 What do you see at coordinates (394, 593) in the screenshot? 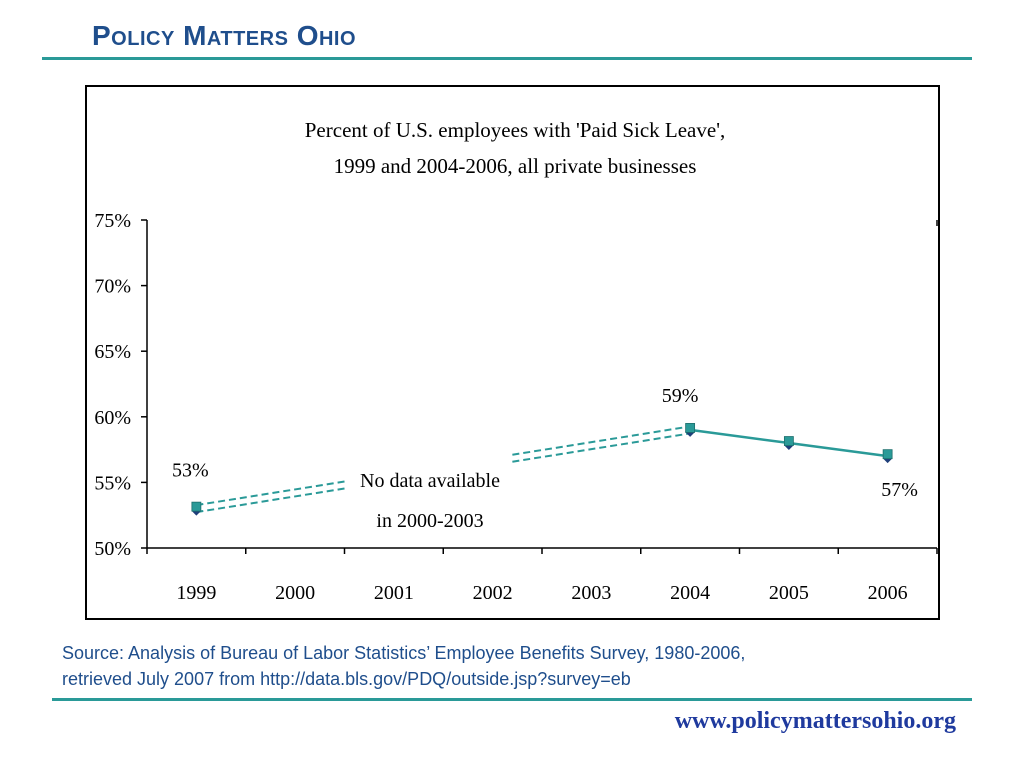
I see `x-tick-label: 2001` at bounding box center [394, 593].